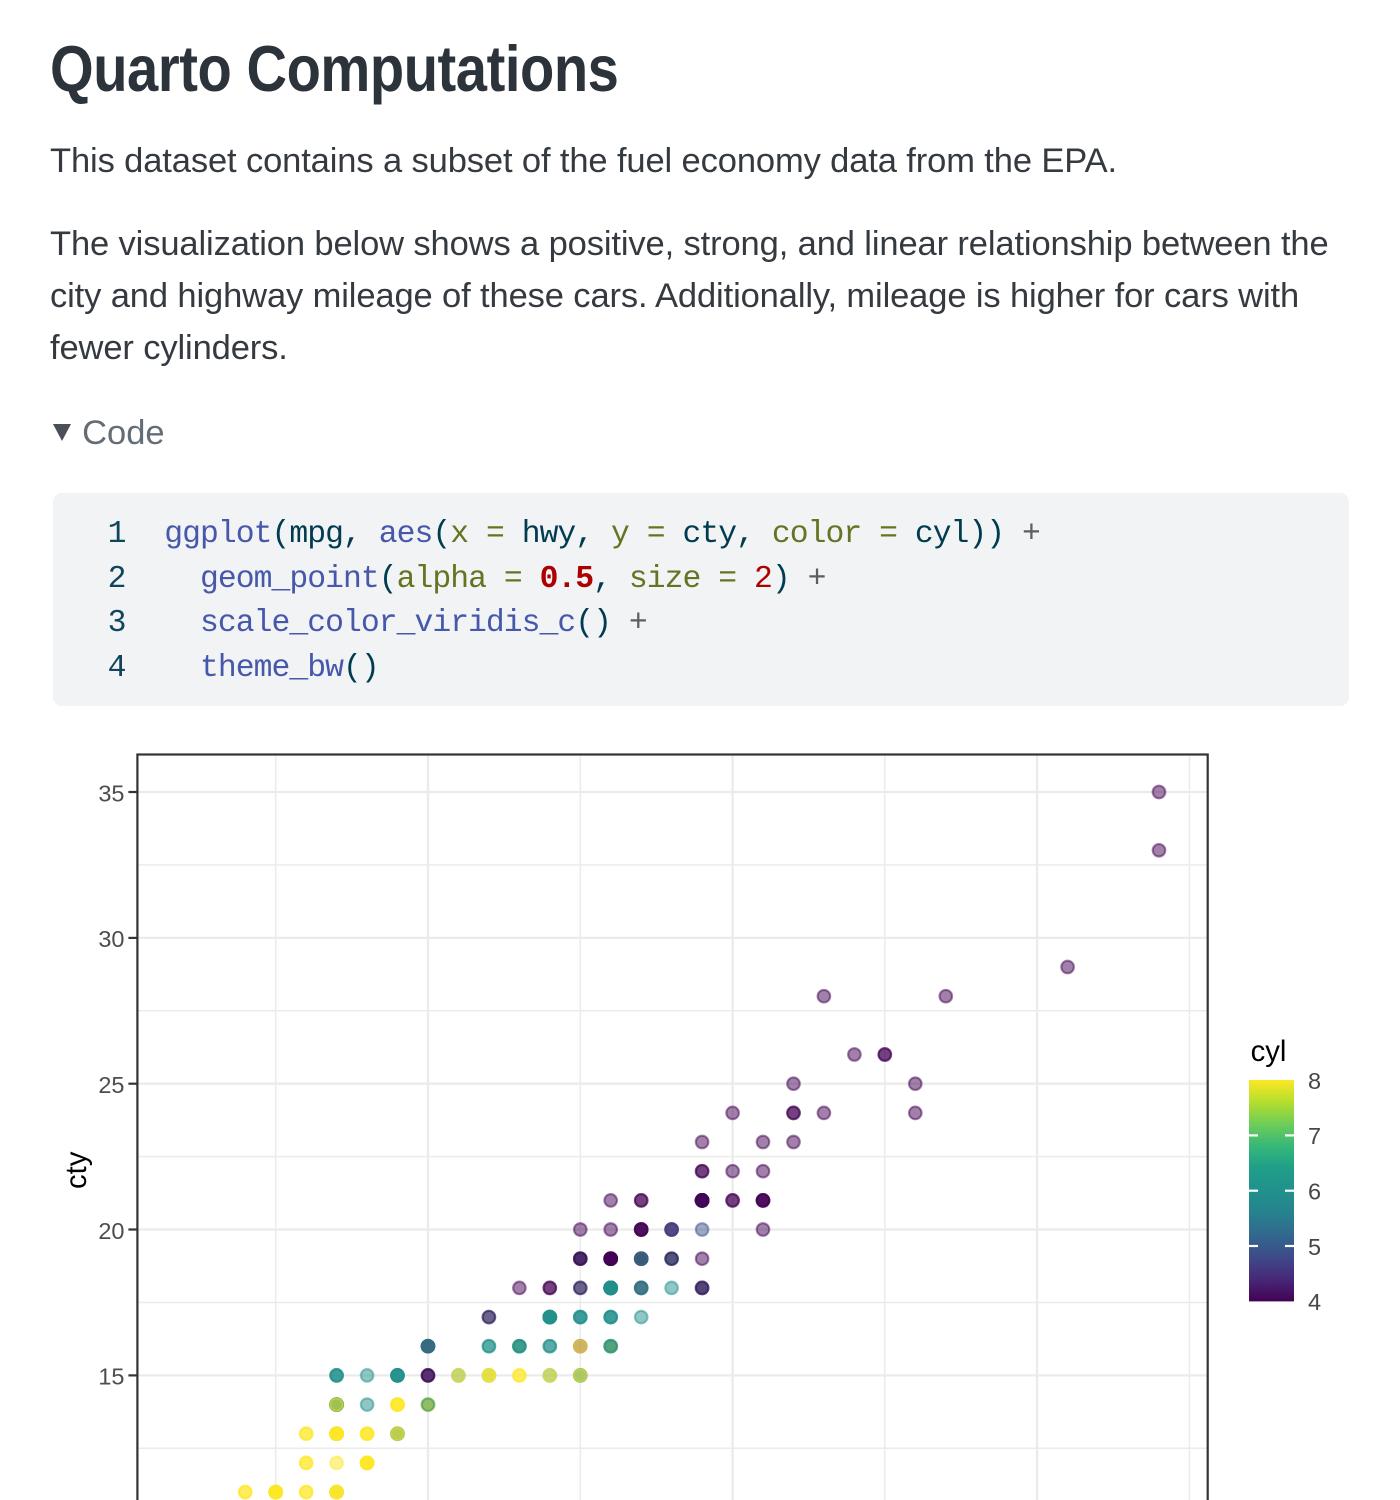 The height and width of the screenshot is (1500, 1400). I want to click on svg-text: 20, so click(111, 1231).